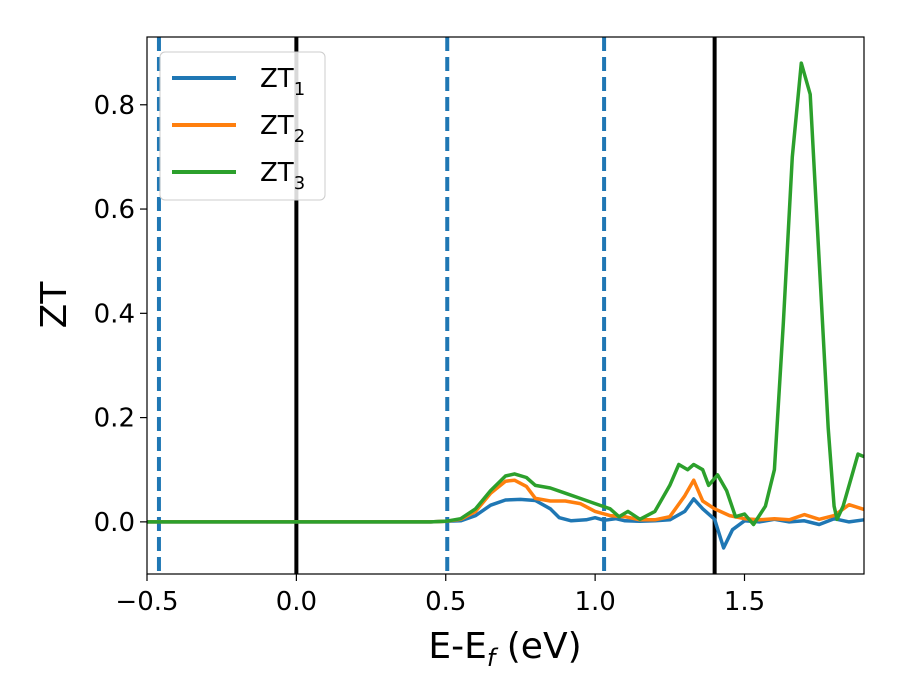 The width and height of the screenshot is (900, 700). I want to click on legend-label-zt2: ZT2, so click(282, 129).